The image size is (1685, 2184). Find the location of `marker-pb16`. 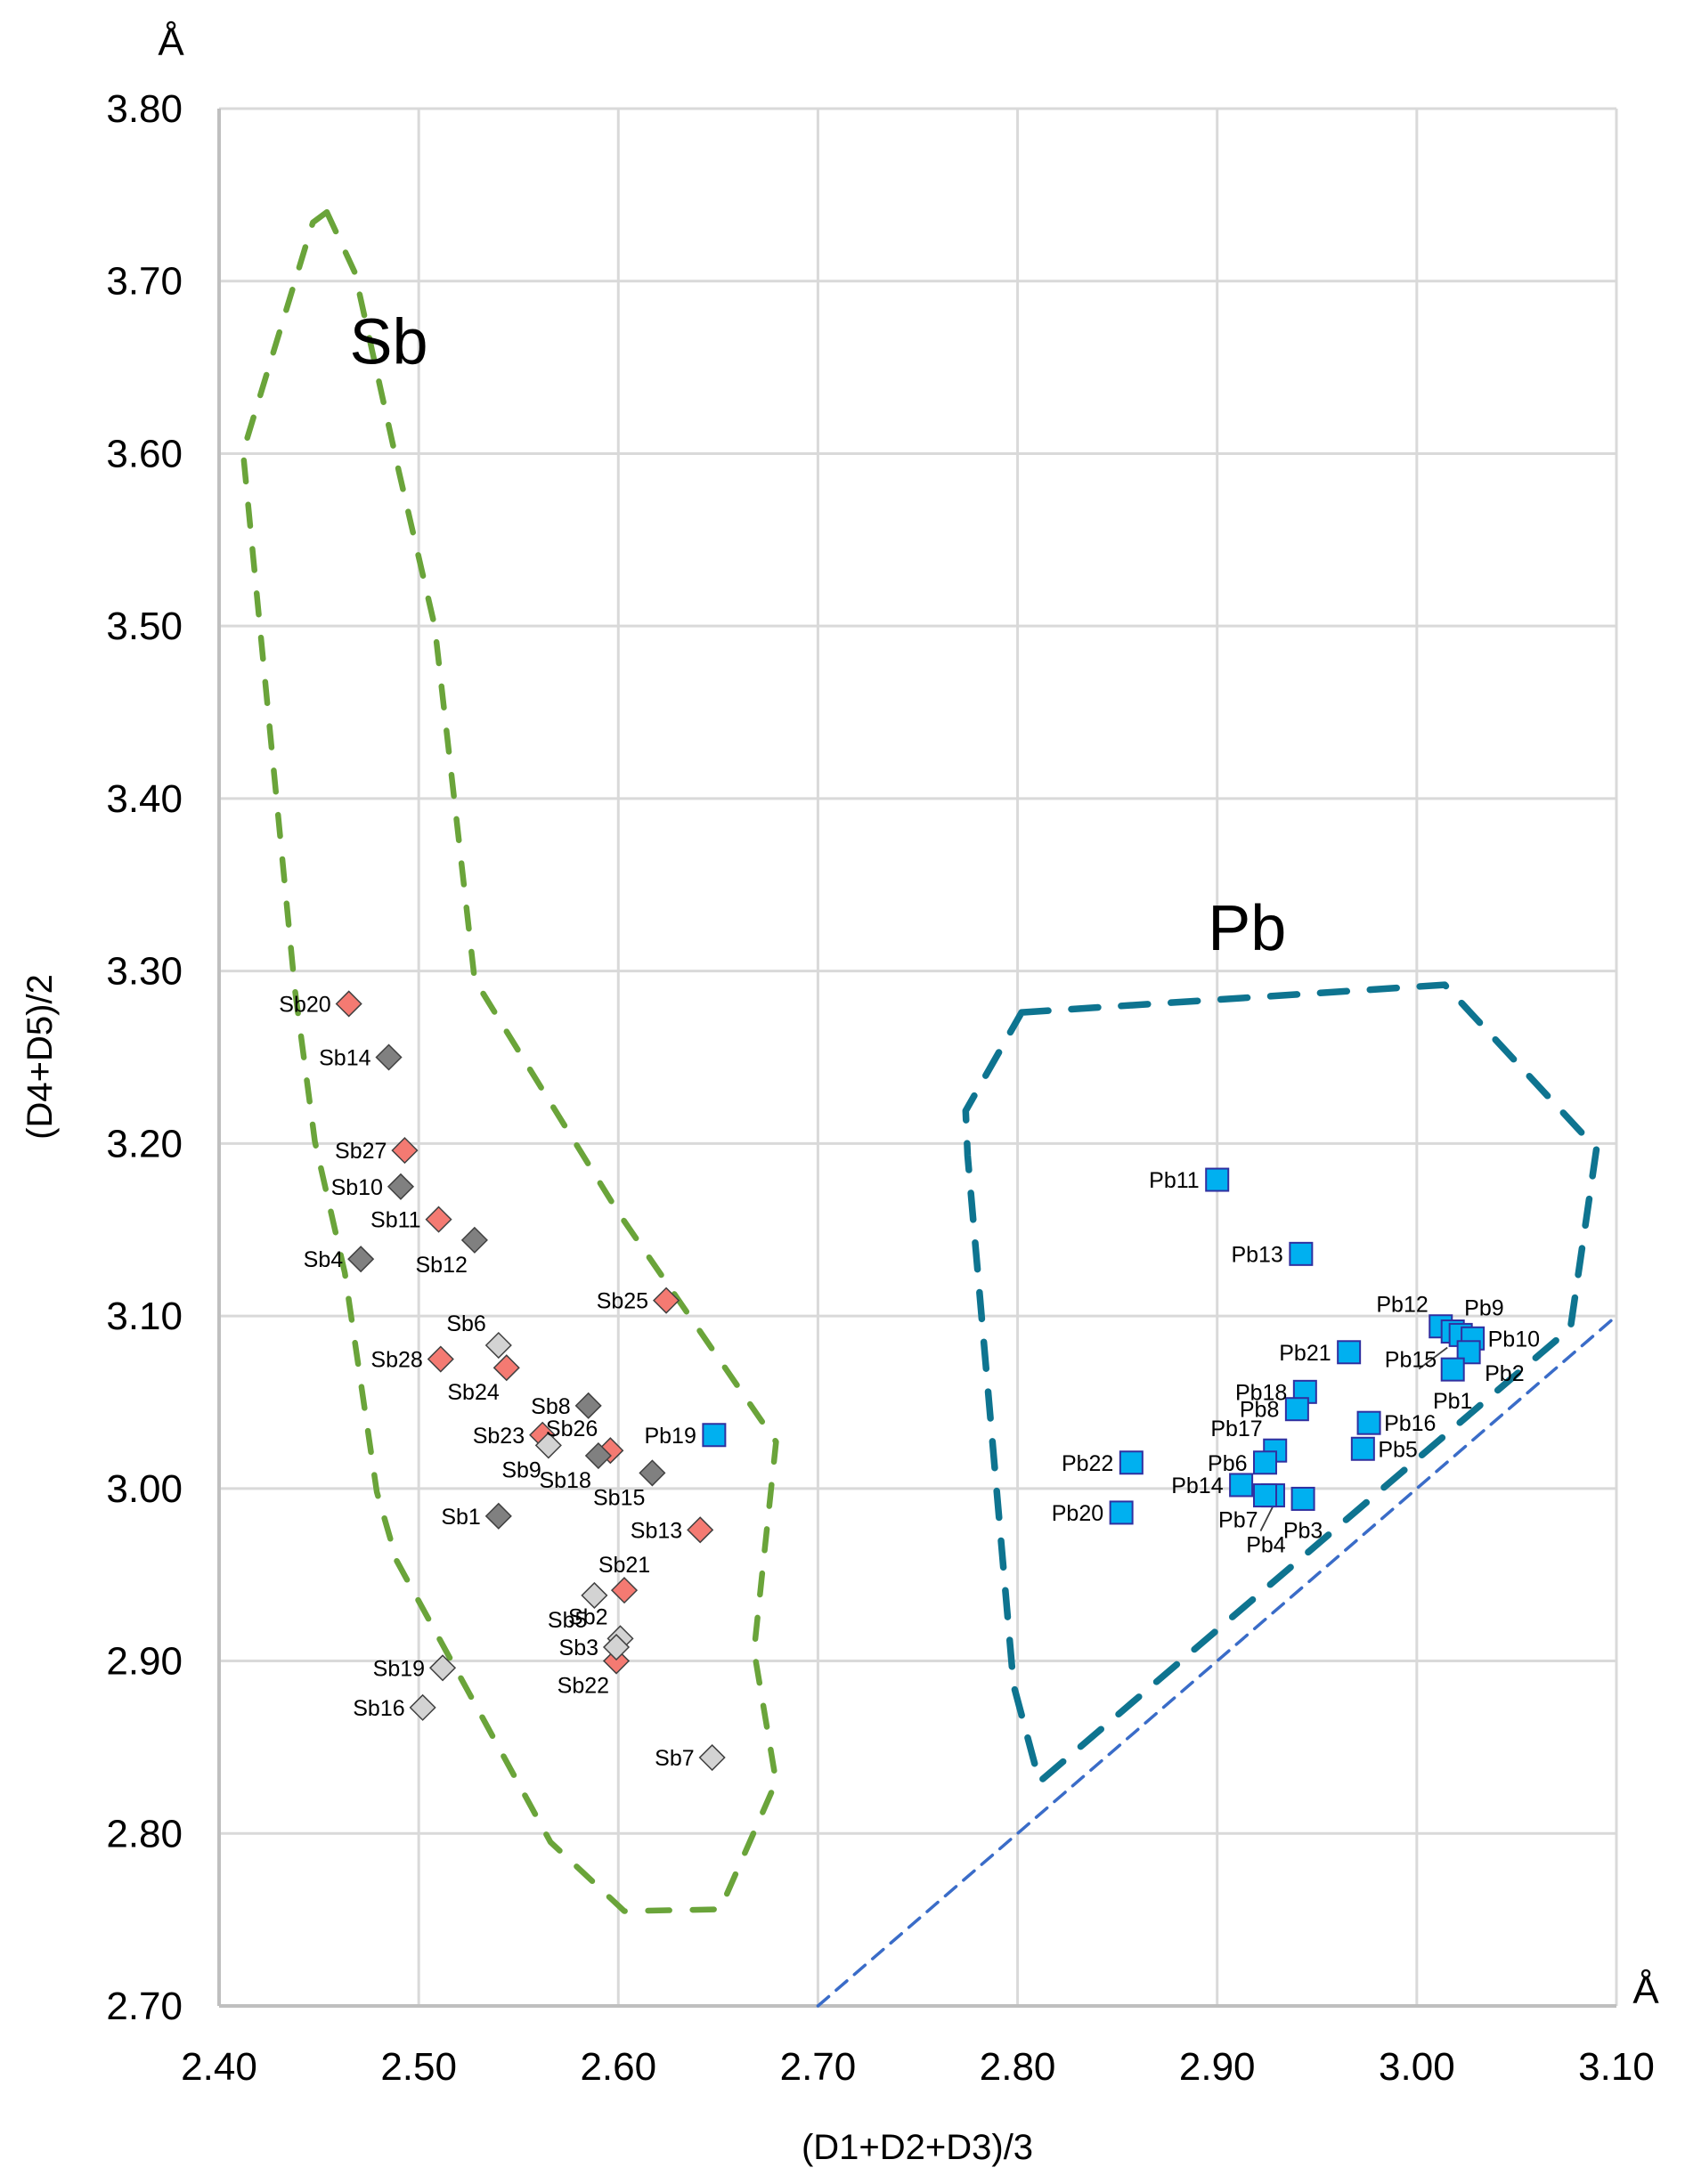

marker-pb16 is located at coordinates (1368, 1422).